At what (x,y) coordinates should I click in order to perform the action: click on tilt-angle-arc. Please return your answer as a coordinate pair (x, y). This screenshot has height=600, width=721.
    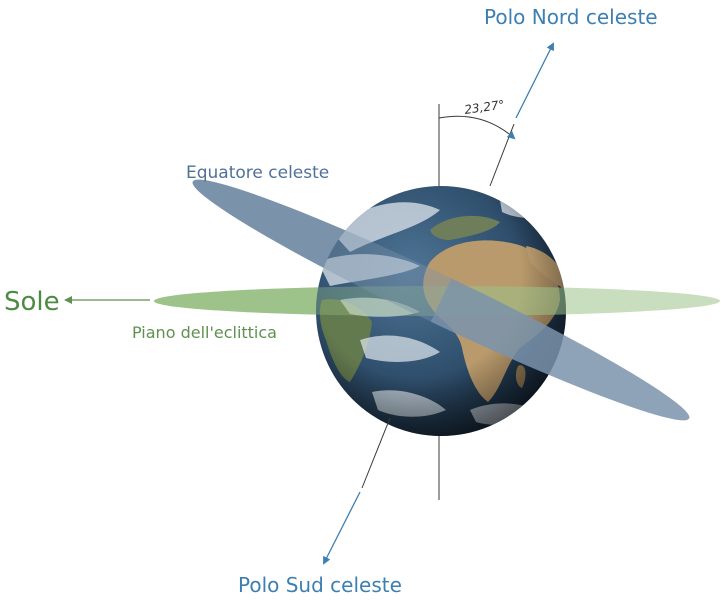
    Looking at the image, I should click on (477, 127).